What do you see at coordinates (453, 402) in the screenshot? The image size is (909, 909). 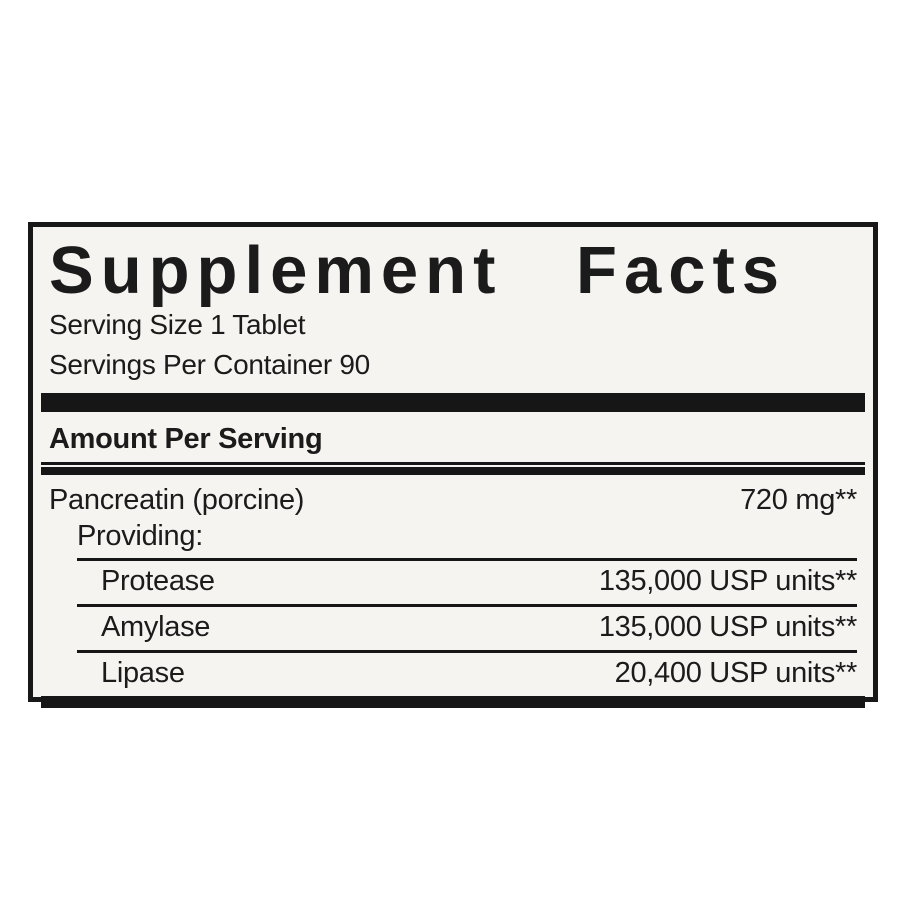 I see `divider-thick-bar-top` at bounding box center [453, 402].